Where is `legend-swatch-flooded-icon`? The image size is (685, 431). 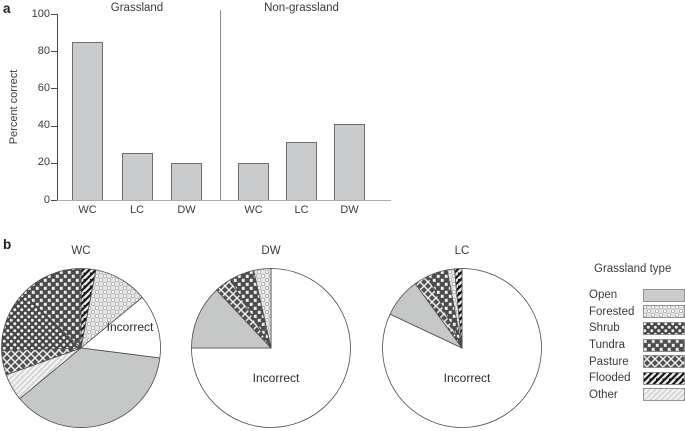
legend-swatch-flooded-icon is located at coordinates (664, 378).